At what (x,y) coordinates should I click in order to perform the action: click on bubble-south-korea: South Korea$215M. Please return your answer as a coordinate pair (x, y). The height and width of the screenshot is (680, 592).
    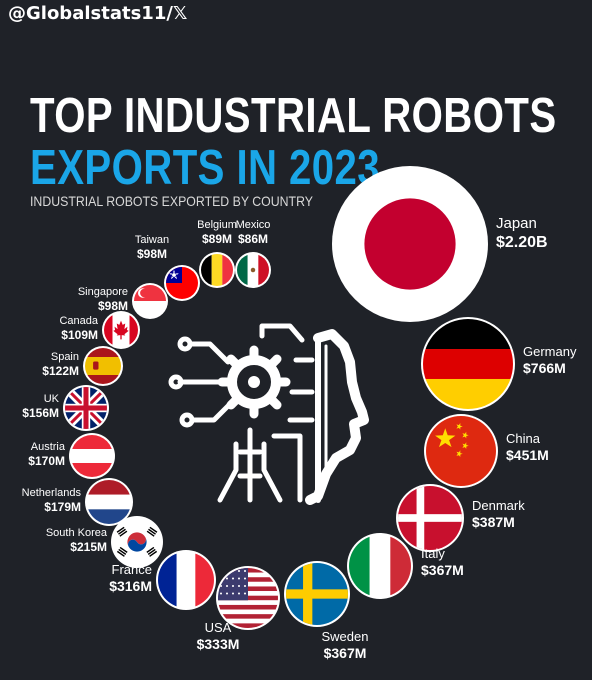
    Looking at the image, I should click on (104, 542).